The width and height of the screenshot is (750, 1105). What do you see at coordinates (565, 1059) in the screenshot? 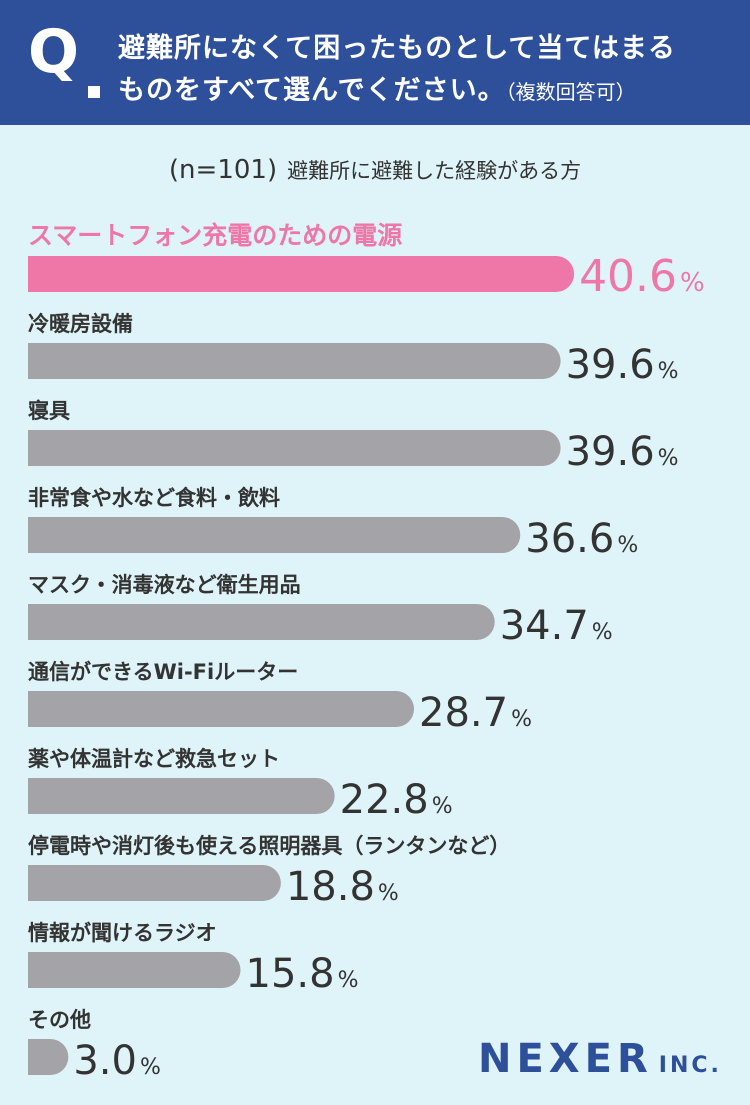
I see `logo-main: NEXER` at bounding box center [565, 1059].